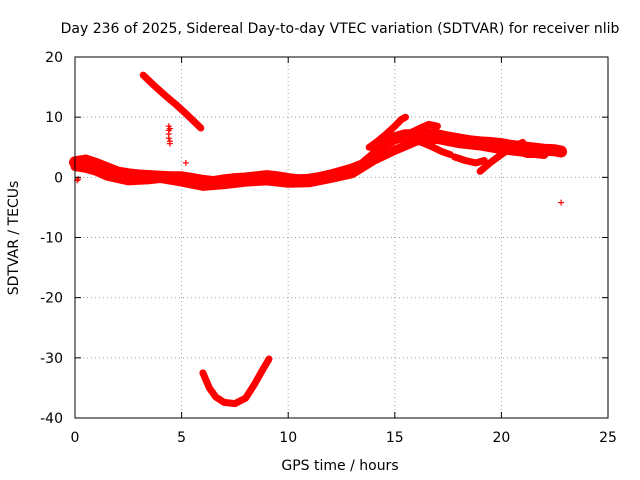  Describe the element at coordinates (51, 359) in the screenshot. I see `y-tick-label: -30` at that location.